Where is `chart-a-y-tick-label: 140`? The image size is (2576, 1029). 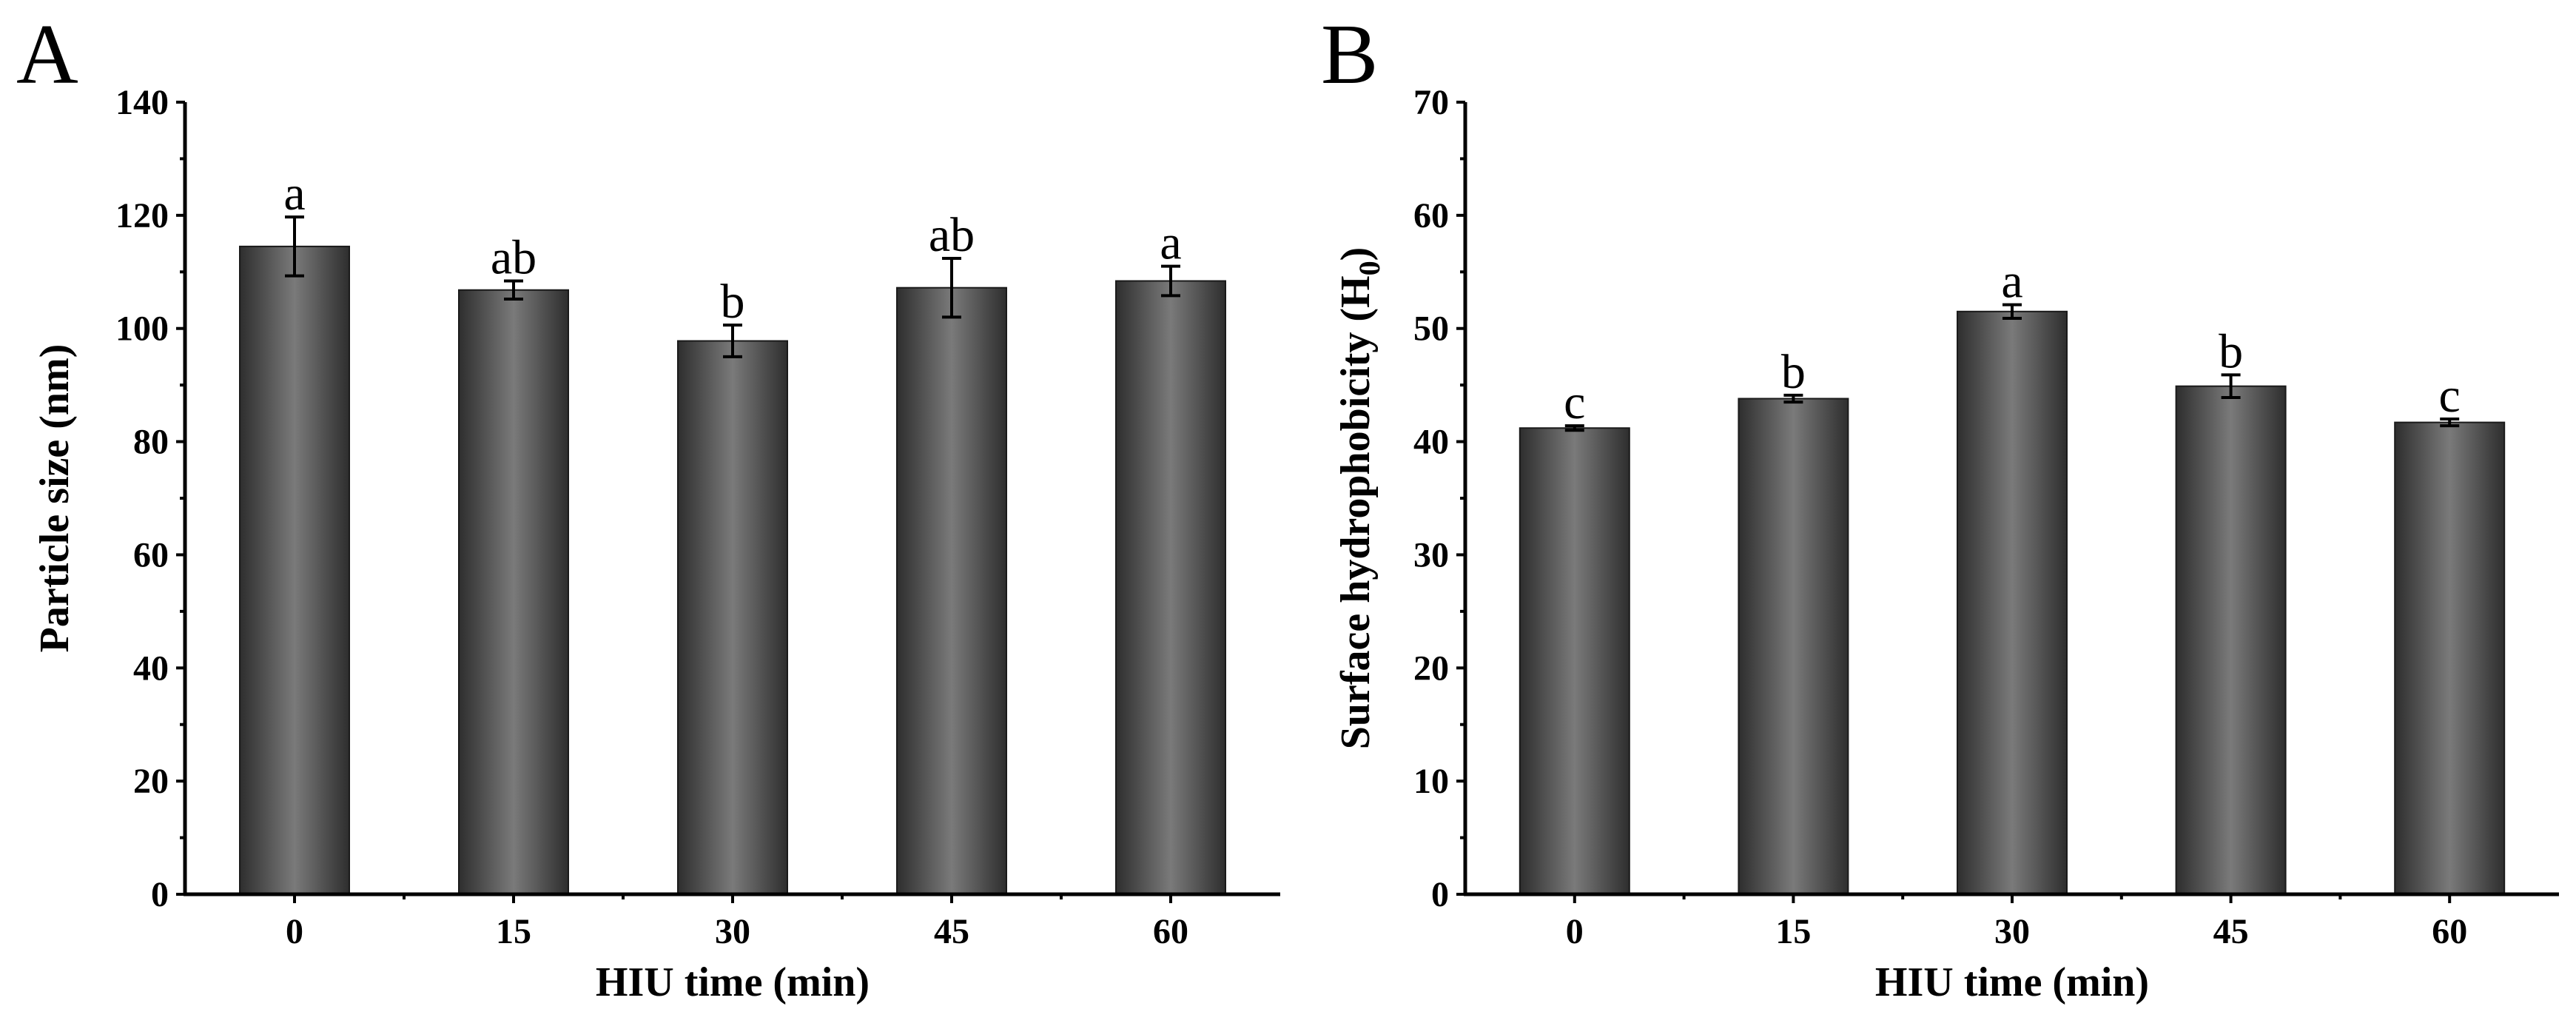
chart-a-y-tick-label: 140 is located at coordinates (142, 103).